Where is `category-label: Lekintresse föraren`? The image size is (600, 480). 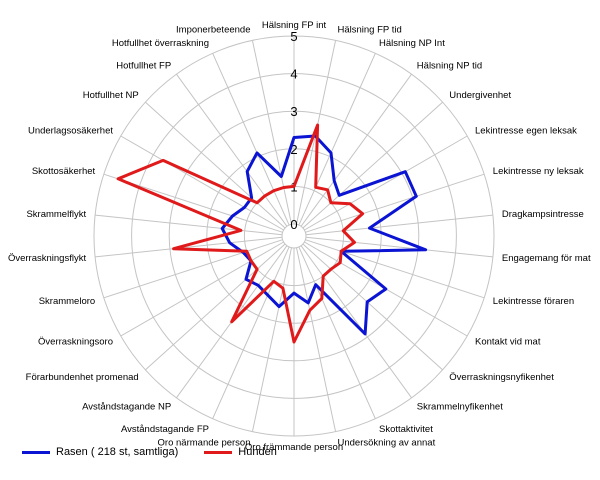 category-label: Lekintresse föraren is located at coordinates (533, 301).